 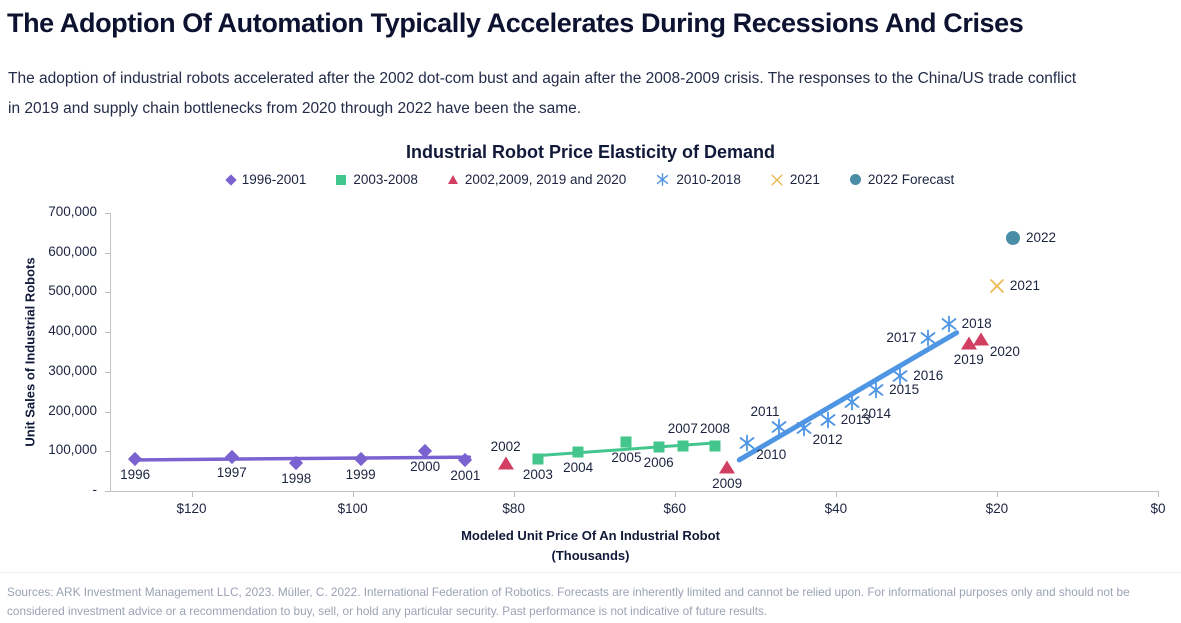 What do you see at coordinates (385, 179) in the screenshot?
I see `legend-item-label: 2003-2008` at bounding box center [385, 179].